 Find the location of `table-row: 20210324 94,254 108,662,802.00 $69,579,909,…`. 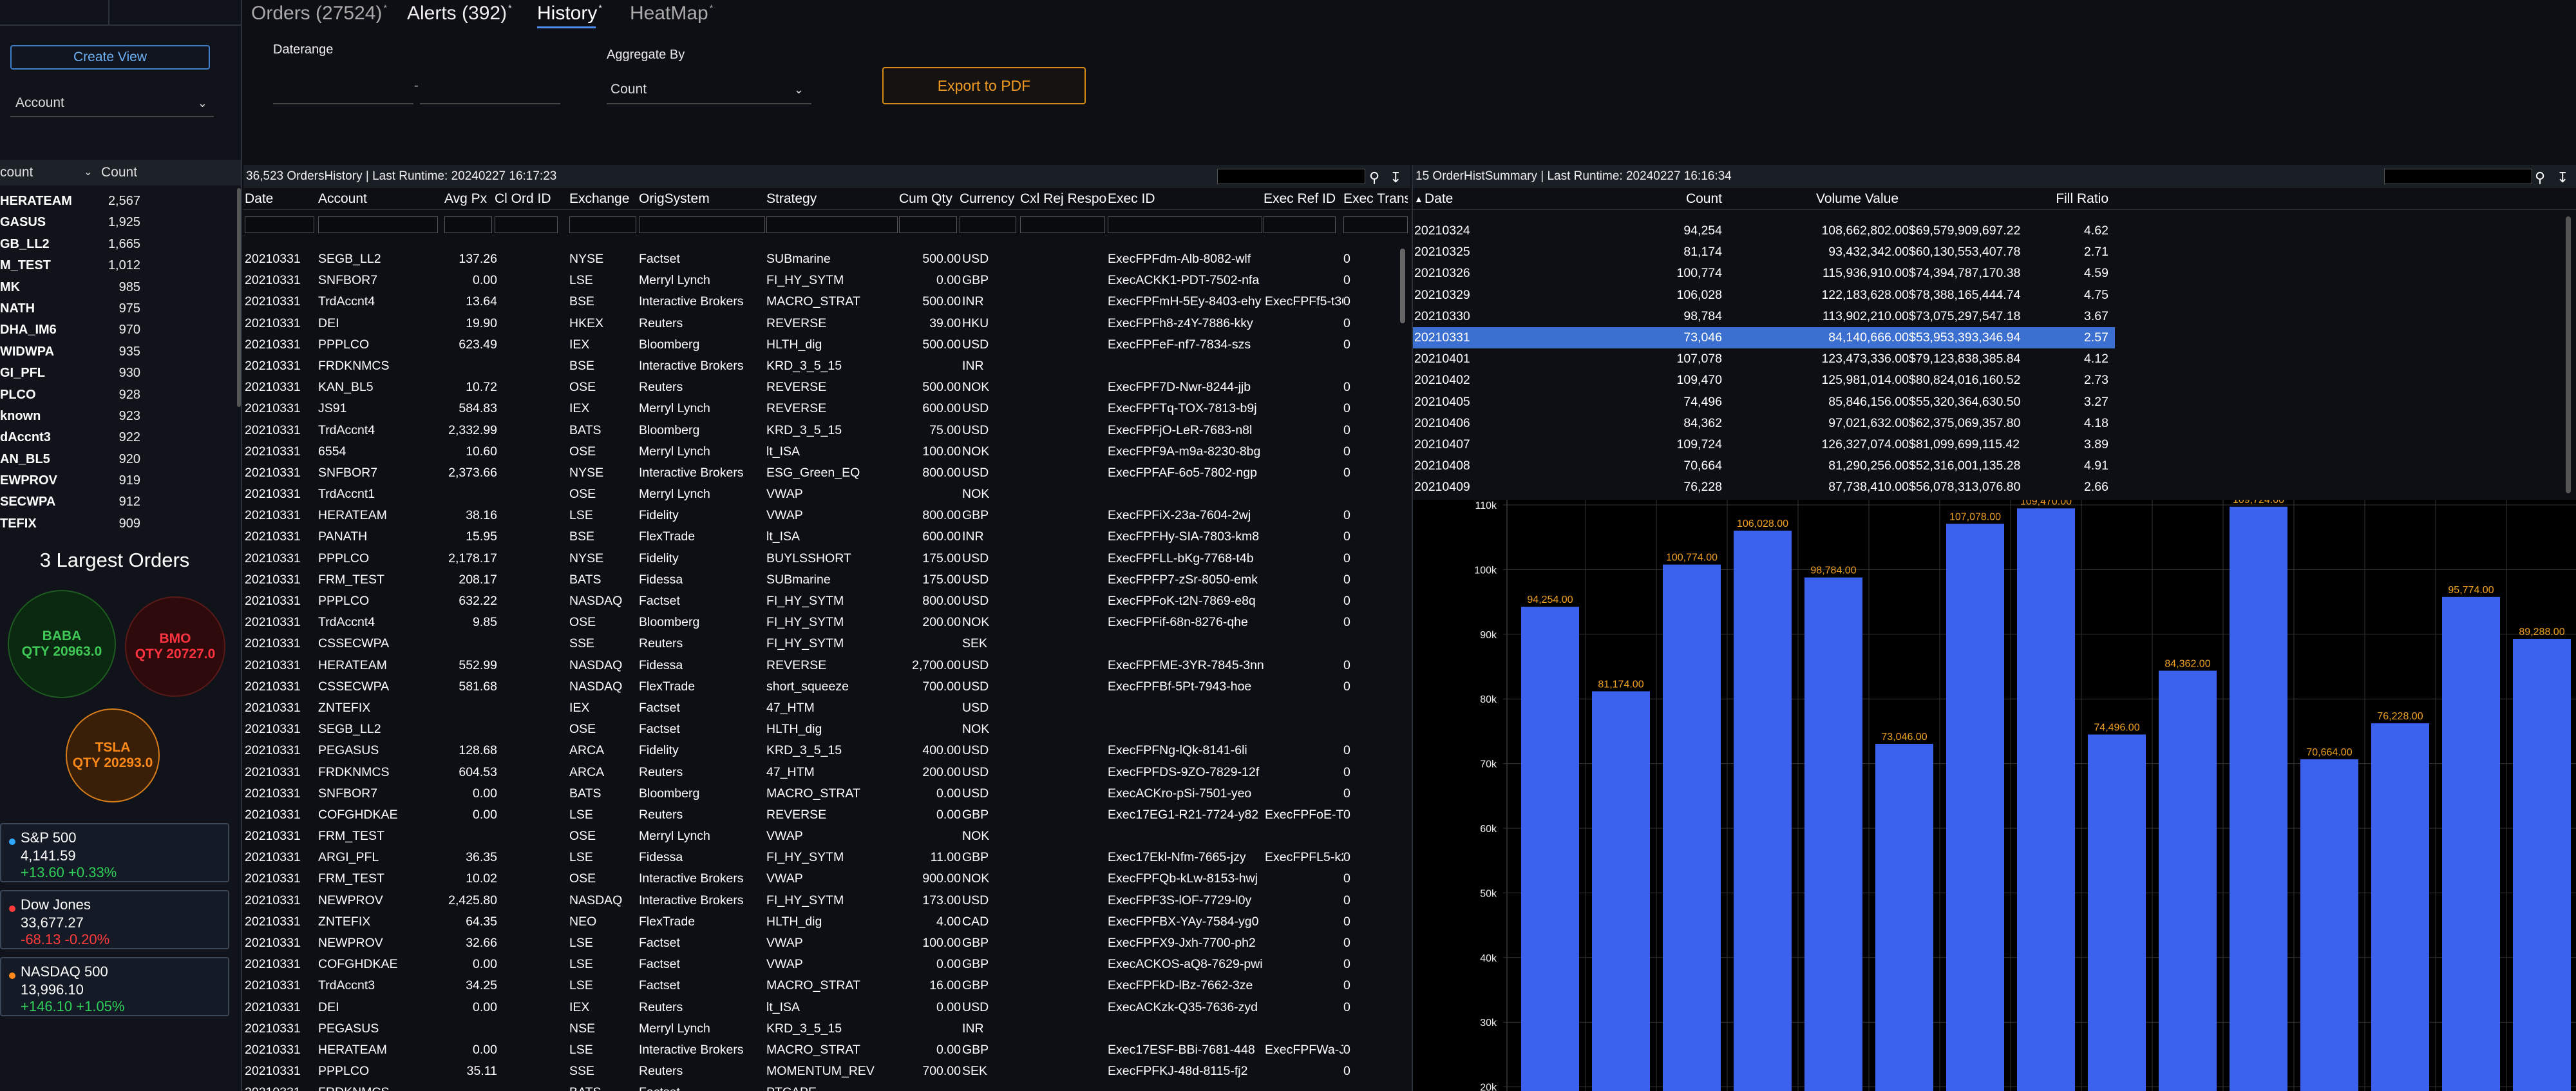

table-row: 20210324 94,254 108,662,802.00 $69,579,909,… is located at coordinates (1995, 231).